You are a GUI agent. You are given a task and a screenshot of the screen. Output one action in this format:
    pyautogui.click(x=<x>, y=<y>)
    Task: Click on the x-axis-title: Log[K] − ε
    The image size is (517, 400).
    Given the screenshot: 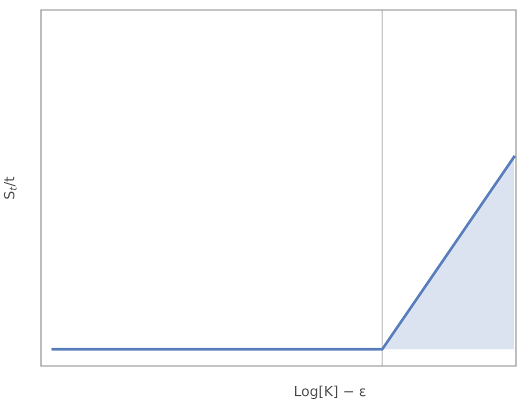 What is the action you would take?
    pyautogui.click(x=330, y=393)
    